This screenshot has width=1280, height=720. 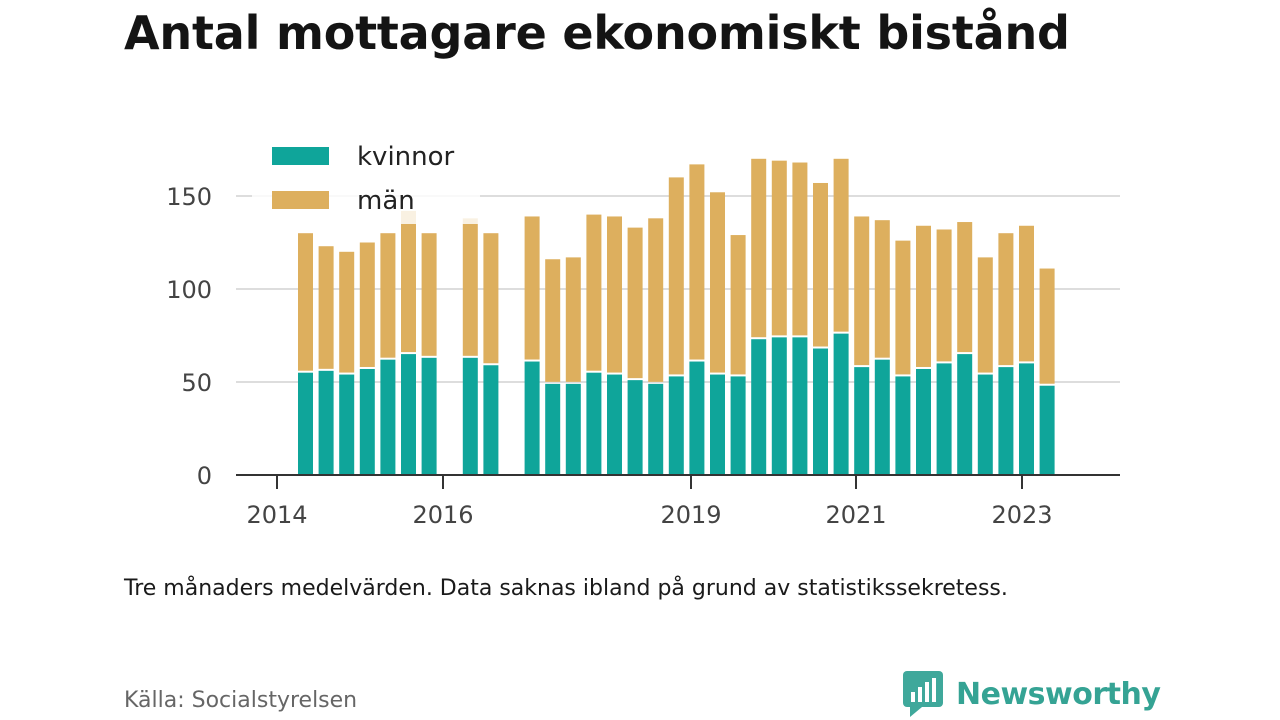 What do you see at coordinates (241, 700) in the screenshot?
I see `source-label: Källa: Socialstyrelsen` at bounding box center [241, 700].